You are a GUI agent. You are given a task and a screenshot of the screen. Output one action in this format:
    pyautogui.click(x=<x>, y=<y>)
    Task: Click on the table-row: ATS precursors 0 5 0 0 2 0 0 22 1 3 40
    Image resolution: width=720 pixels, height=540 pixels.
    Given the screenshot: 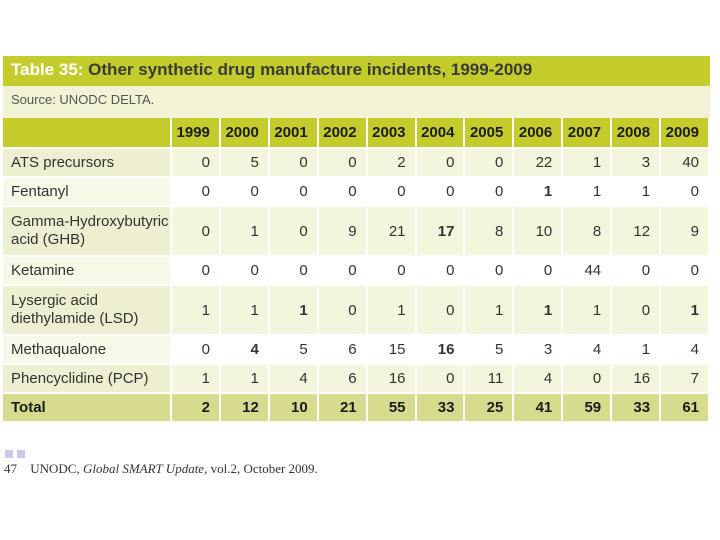 What is the action you would take?
    pyautogui.click(x=356, y=163)
    